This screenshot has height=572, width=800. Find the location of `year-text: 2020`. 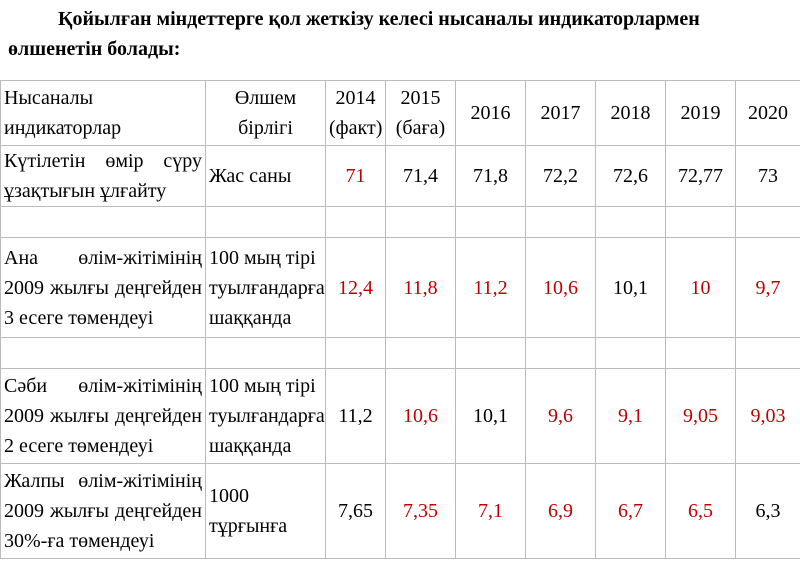

year-text: 2020 is located at coordinates (768, 113).